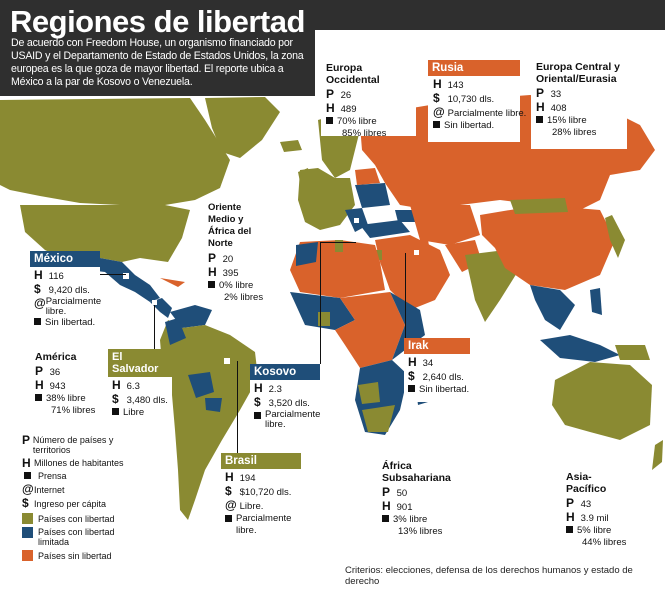 The width and height of the screenshot is (665, 593). I want to click on asia-press: 5% libre, so click(594, 530).